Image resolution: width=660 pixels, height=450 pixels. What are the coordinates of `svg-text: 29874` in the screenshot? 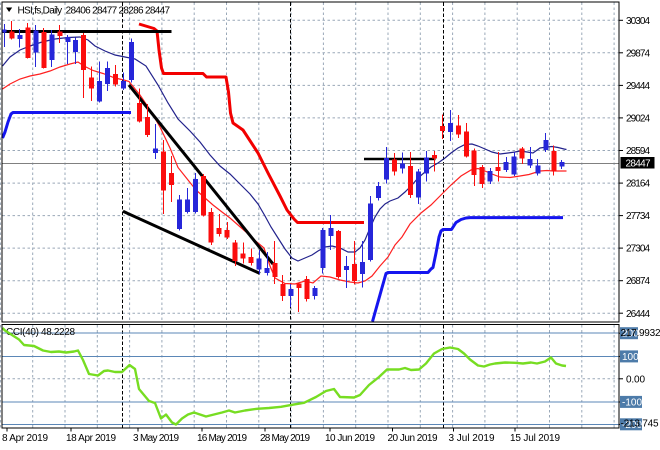 It's located at (638, 53).